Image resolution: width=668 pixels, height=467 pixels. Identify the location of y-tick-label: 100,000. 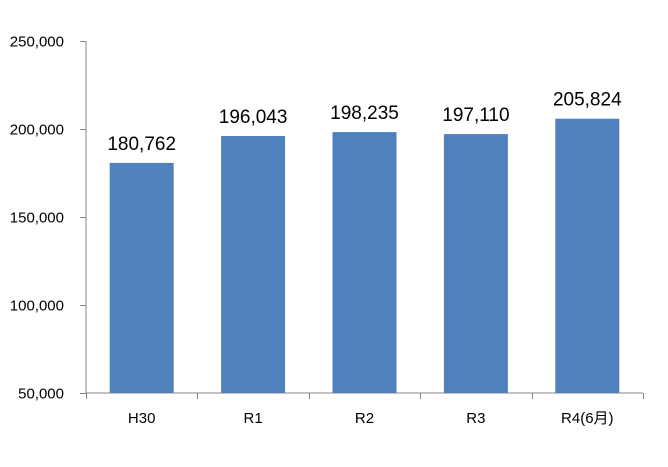
(37, 306).